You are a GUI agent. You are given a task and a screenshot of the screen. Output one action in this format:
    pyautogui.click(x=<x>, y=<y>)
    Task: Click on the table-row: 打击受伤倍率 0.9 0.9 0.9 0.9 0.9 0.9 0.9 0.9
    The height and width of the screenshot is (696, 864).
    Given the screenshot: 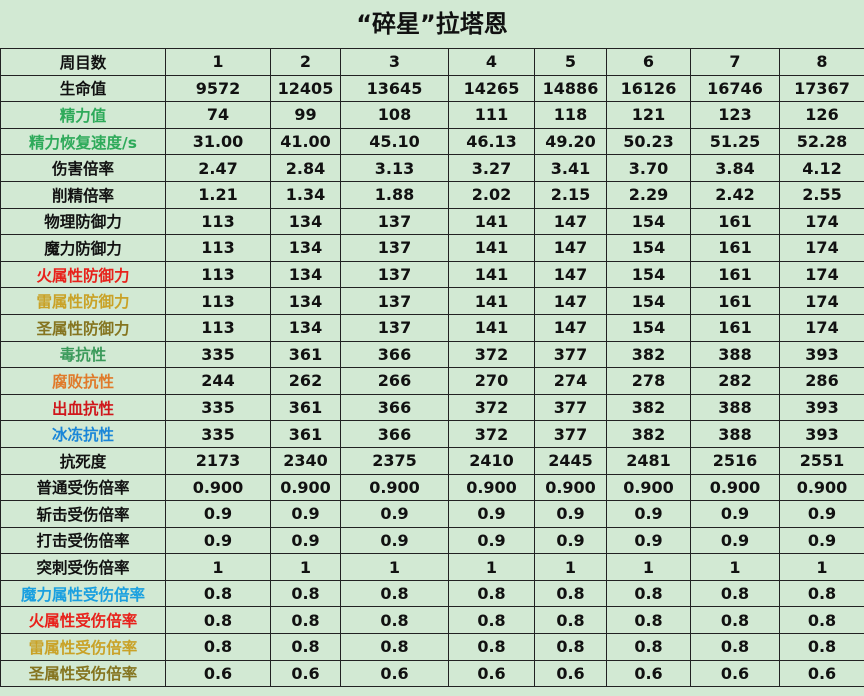 What is the action you would take?
    pyautogui.click(x=432, y=540)
    